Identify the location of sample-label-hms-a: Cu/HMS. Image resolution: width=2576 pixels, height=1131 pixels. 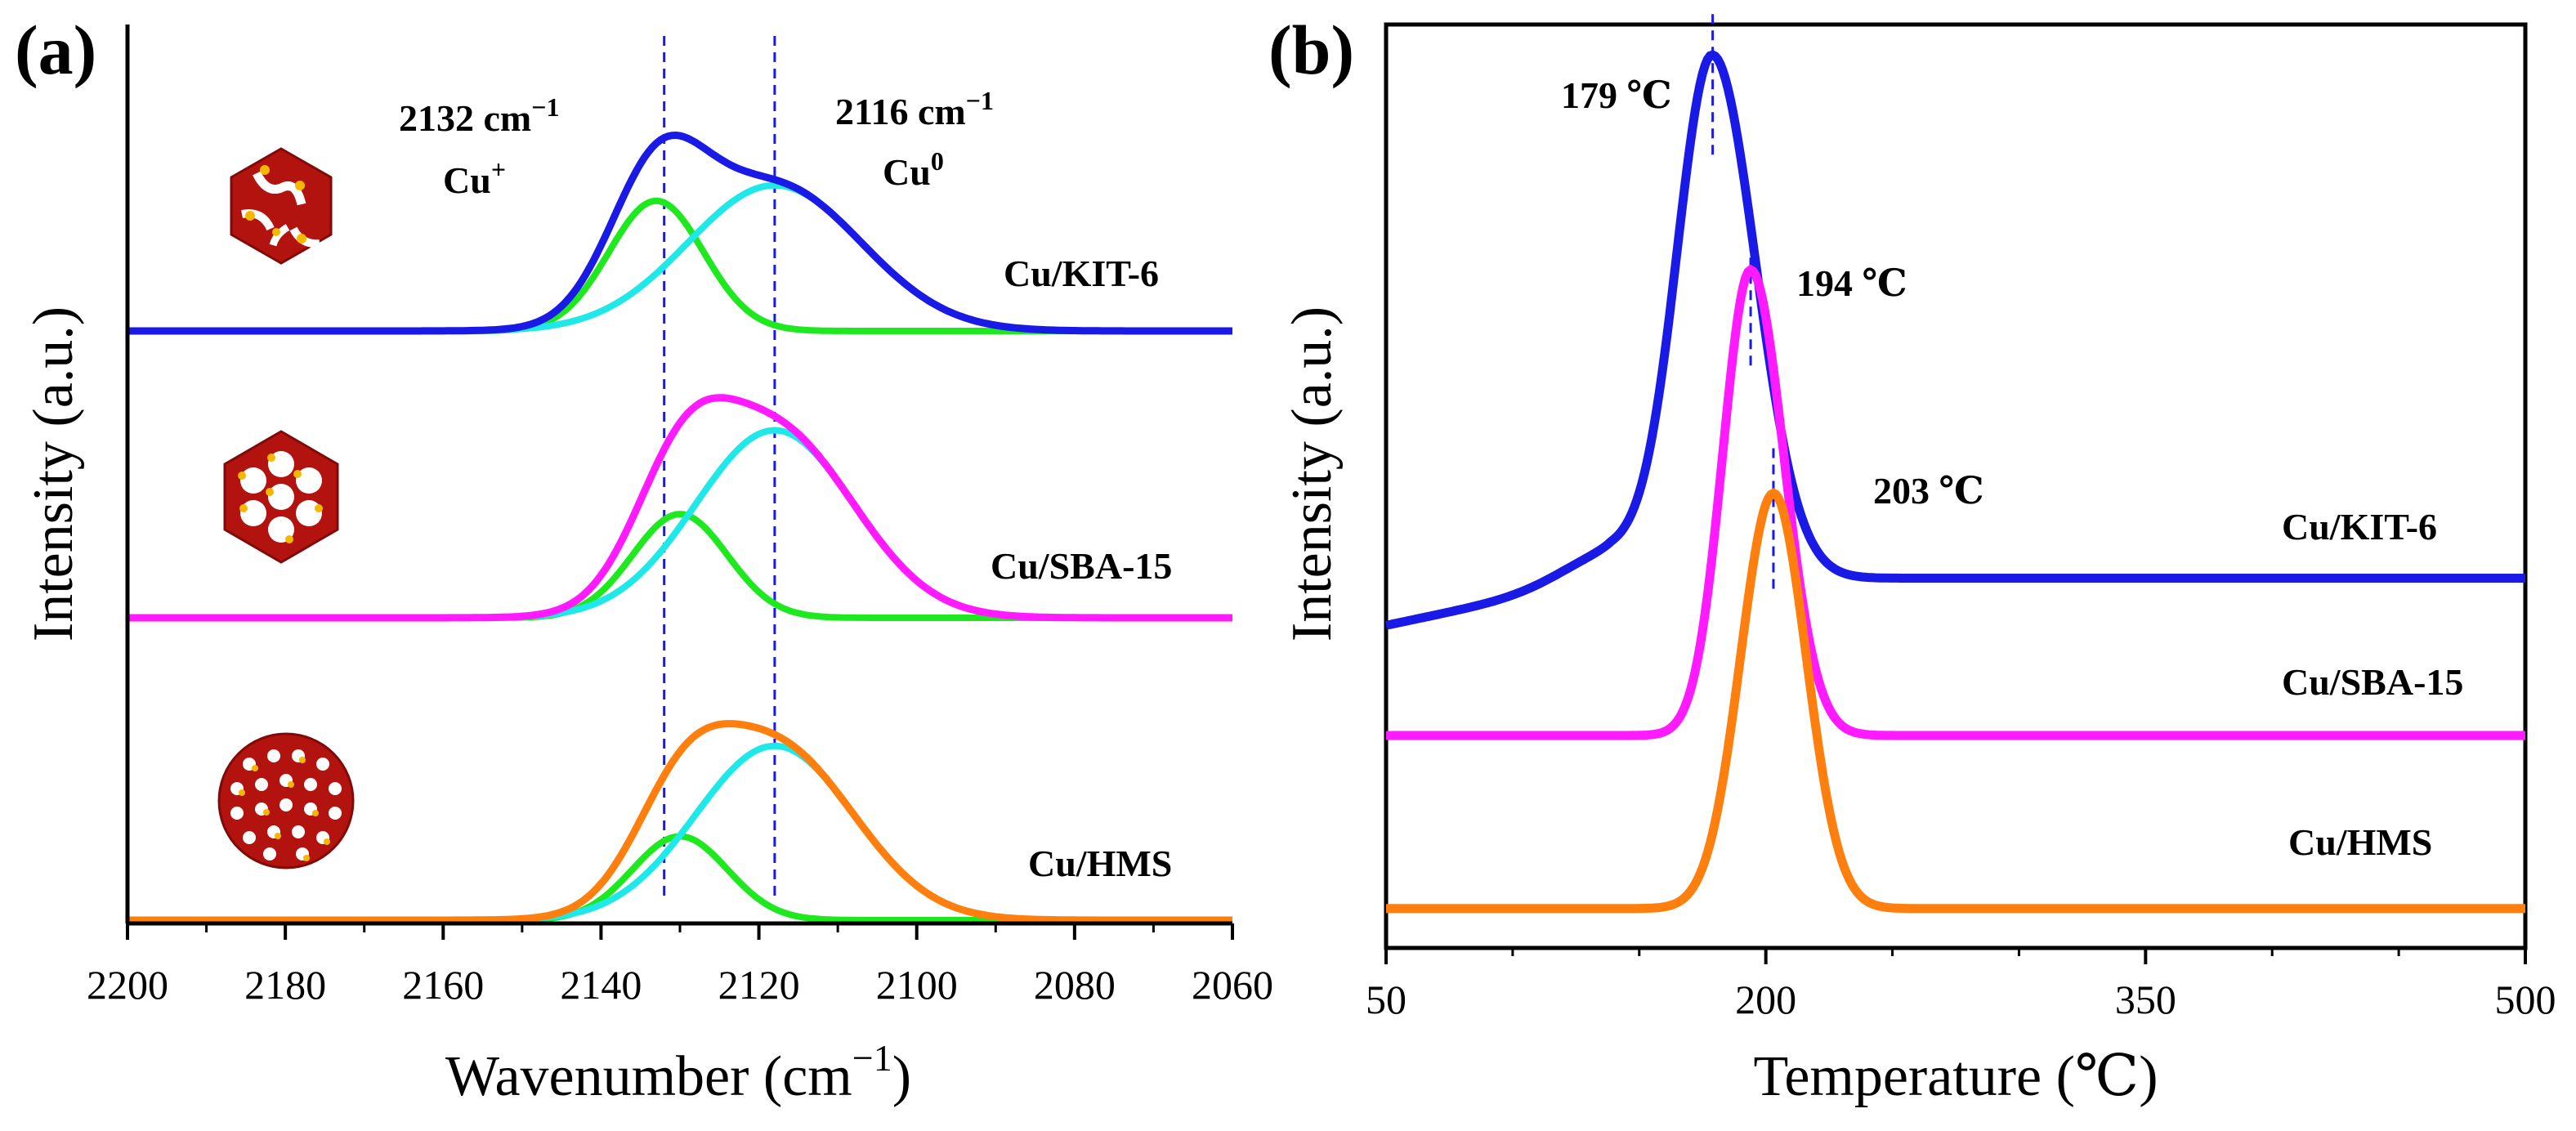
(1100, 863).